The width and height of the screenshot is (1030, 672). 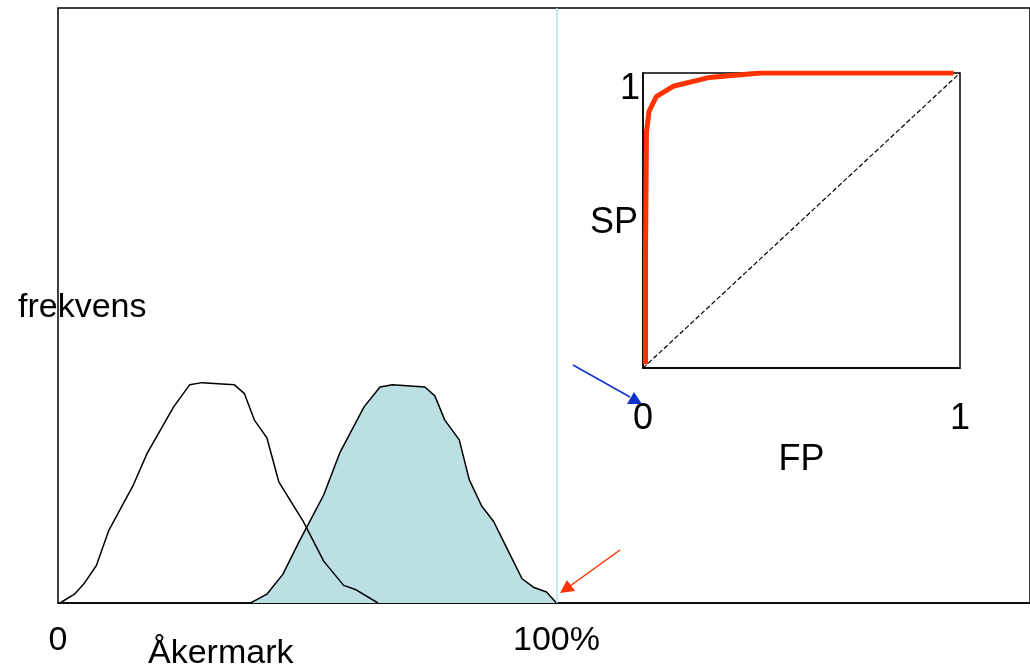 What do you see at coordinates (221, 651) in the screenshot?
I see `x-axis-title: Åkermark` at bounding box center [221, 651].